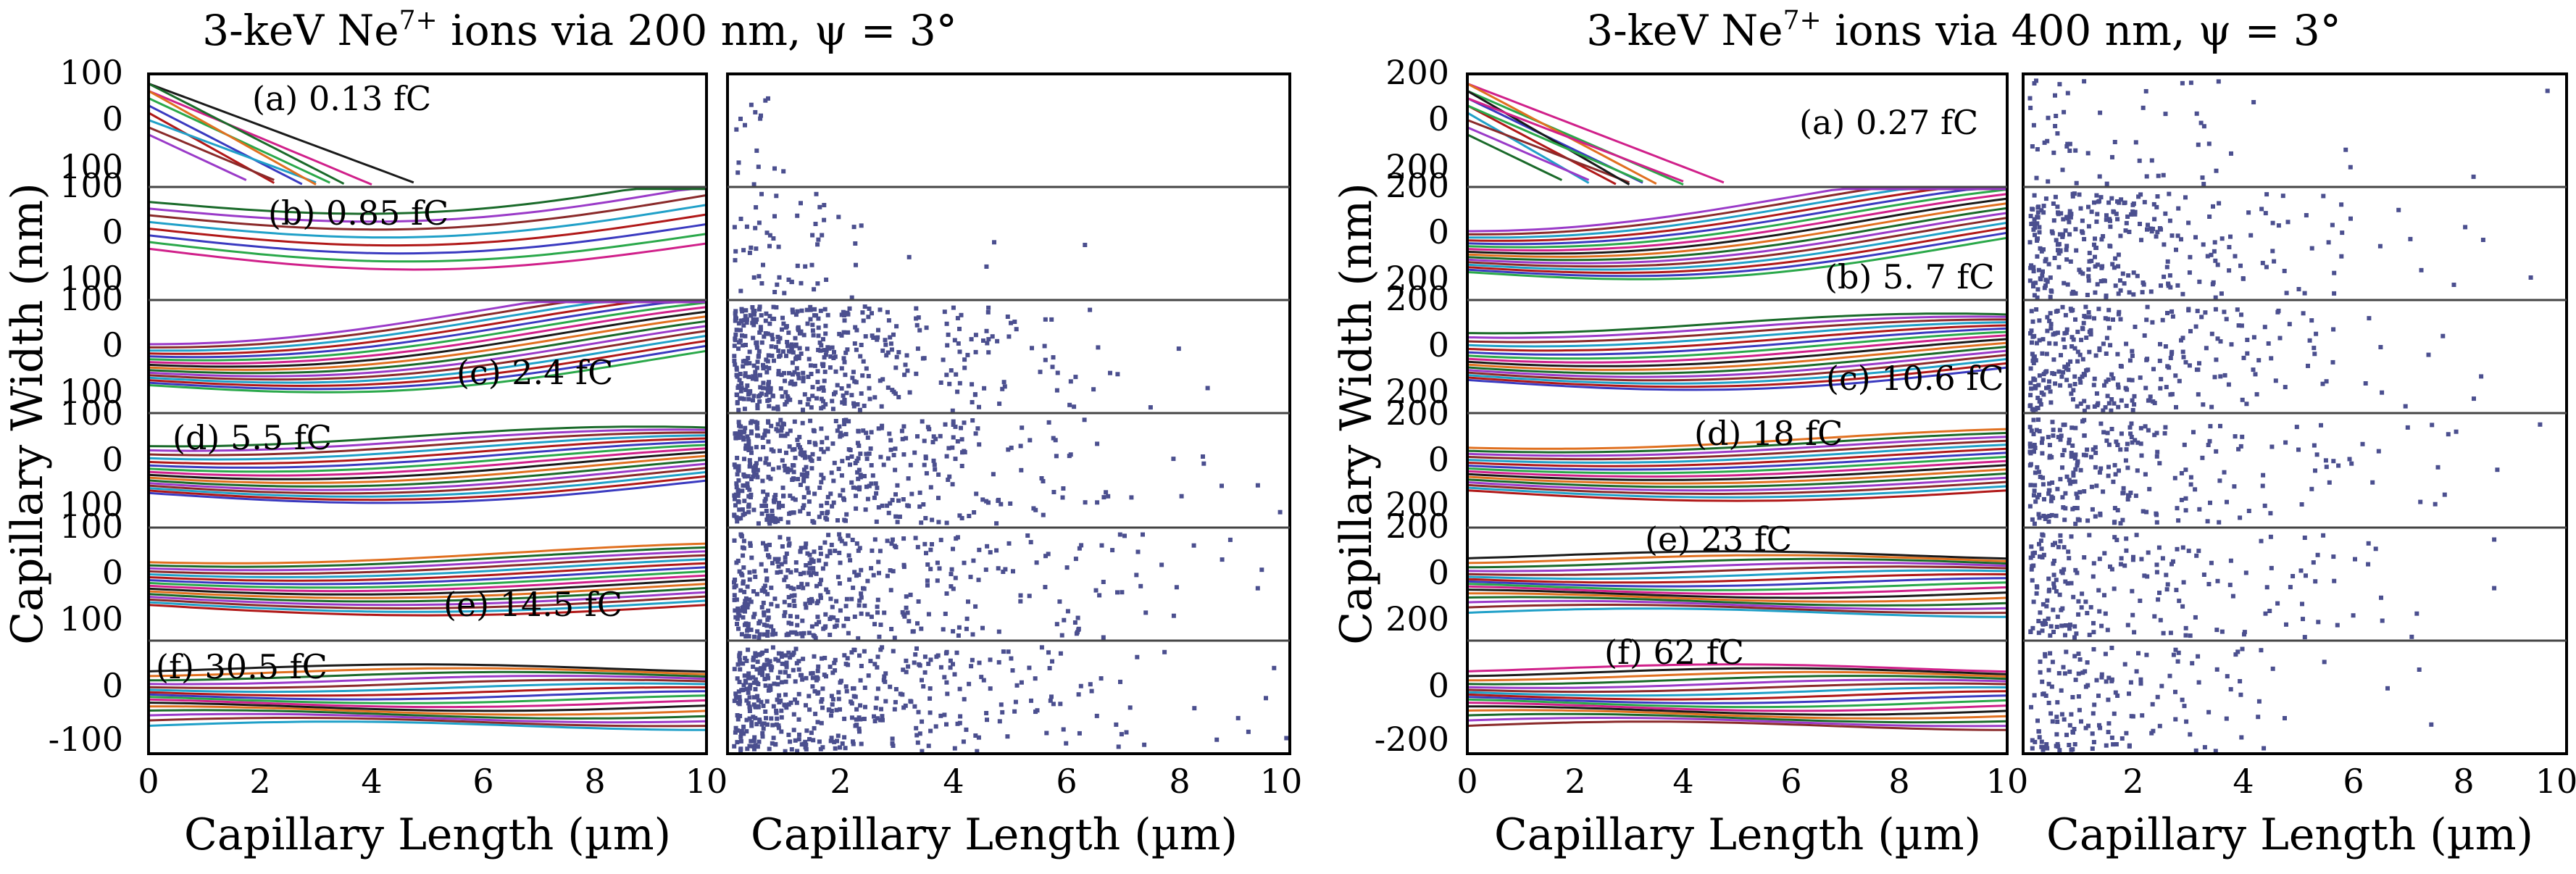  What do you see at coordinates (1417, 73) in the screenshot?
I see `y-tick-label: 200` at bounding box center [1417, 73].